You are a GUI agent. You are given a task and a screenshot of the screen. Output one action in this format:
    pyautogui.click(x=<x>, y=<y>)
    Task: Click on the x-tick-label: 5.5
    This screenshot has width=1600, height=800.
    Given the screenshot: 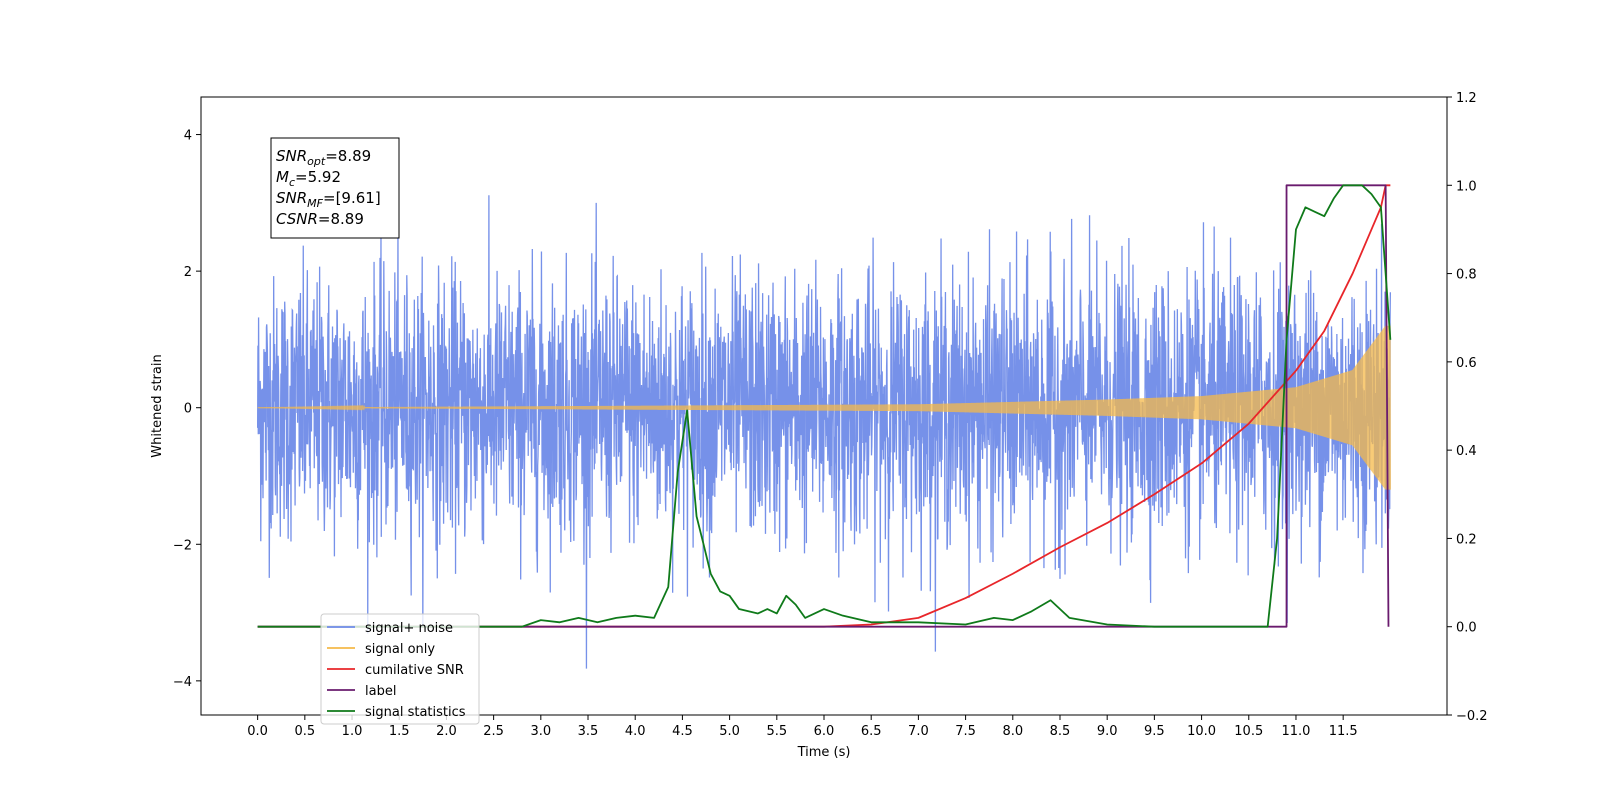 What is the action you would take?
    pyautogui.click(x=776, y=731)
    